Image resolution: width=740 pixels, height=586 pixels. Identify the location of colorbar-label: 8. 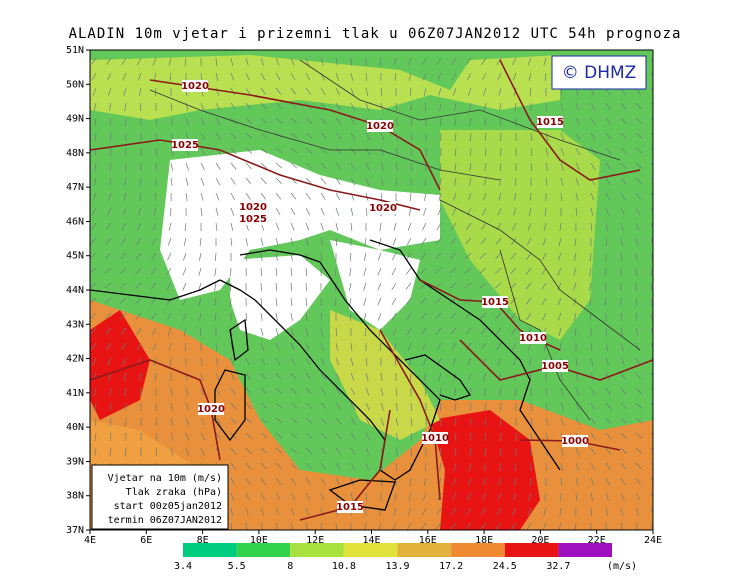
(290, 566).